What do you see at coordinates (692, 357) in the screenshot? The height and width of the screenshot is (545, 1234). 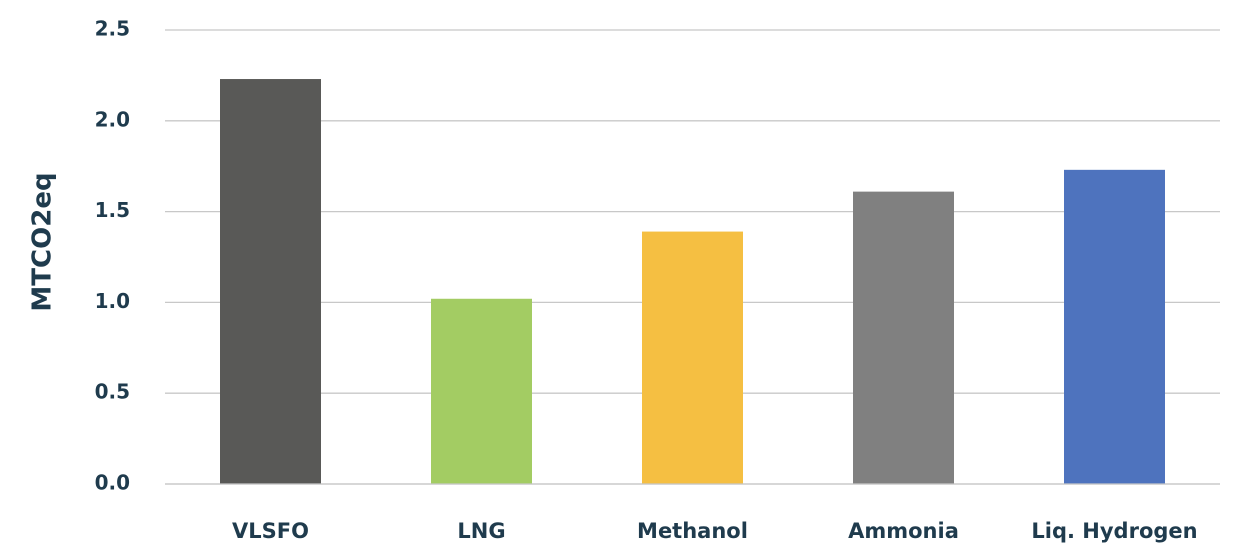 I see `bar-methanol` at bounding box center [692, 357].